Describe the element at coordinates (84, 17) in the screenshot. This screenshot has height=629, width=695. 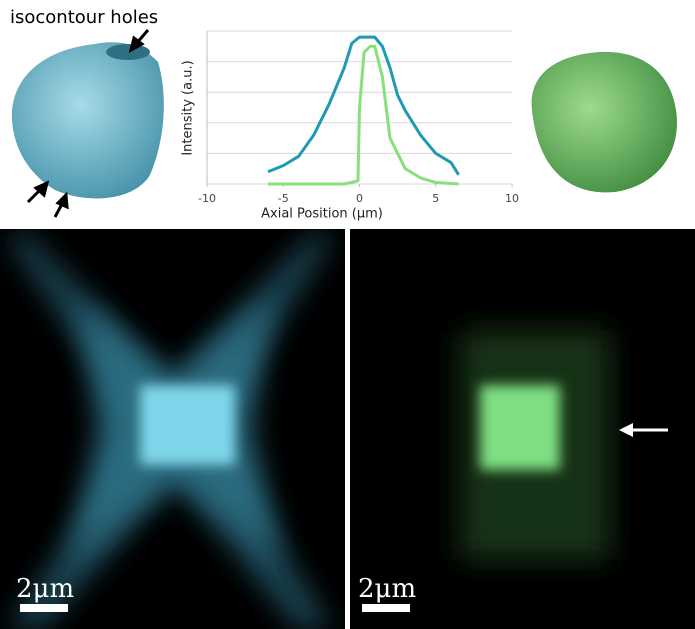
I see `annotation: isocontour holes` at that location.